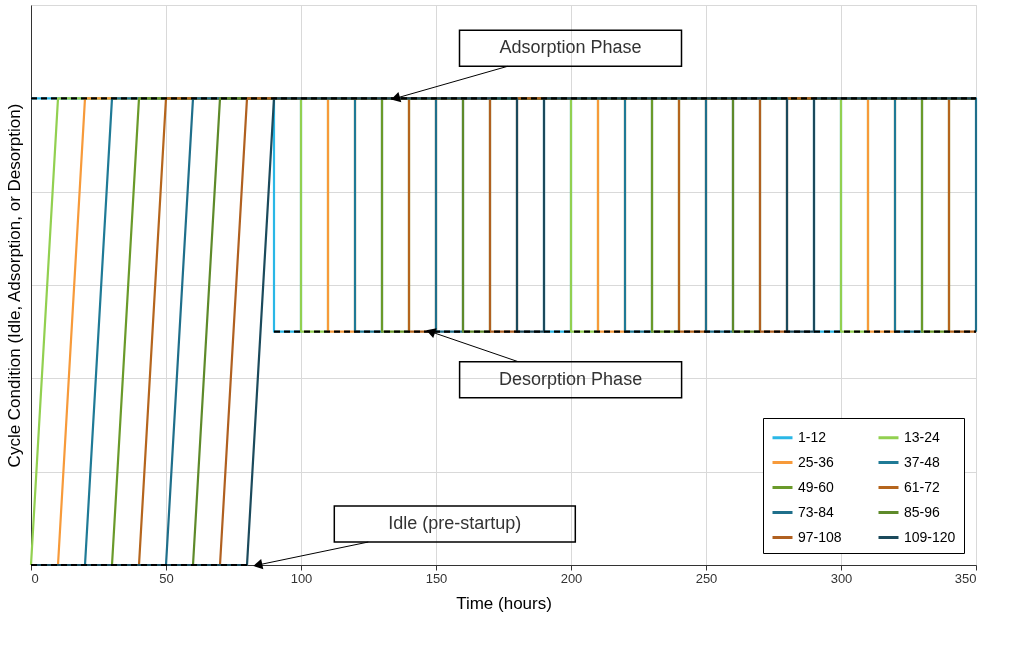 The image size is (1029, 656). Describe the element at coordinates (455, 523) in the screenshot. I see `annotation: Idle (pre-startup)` at that location.